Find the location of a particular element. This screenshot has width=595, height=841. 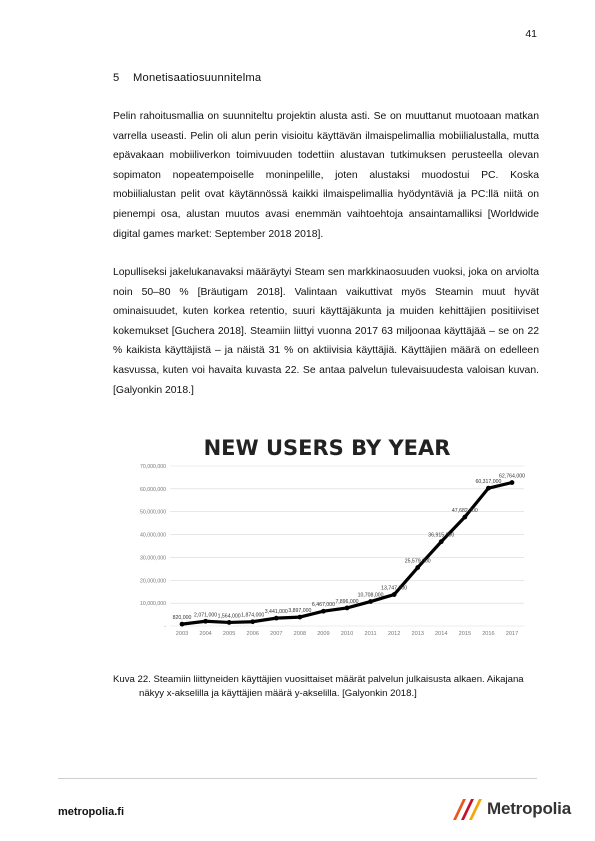

x-tick-label: 2012 is located at coordinates (394, 634).